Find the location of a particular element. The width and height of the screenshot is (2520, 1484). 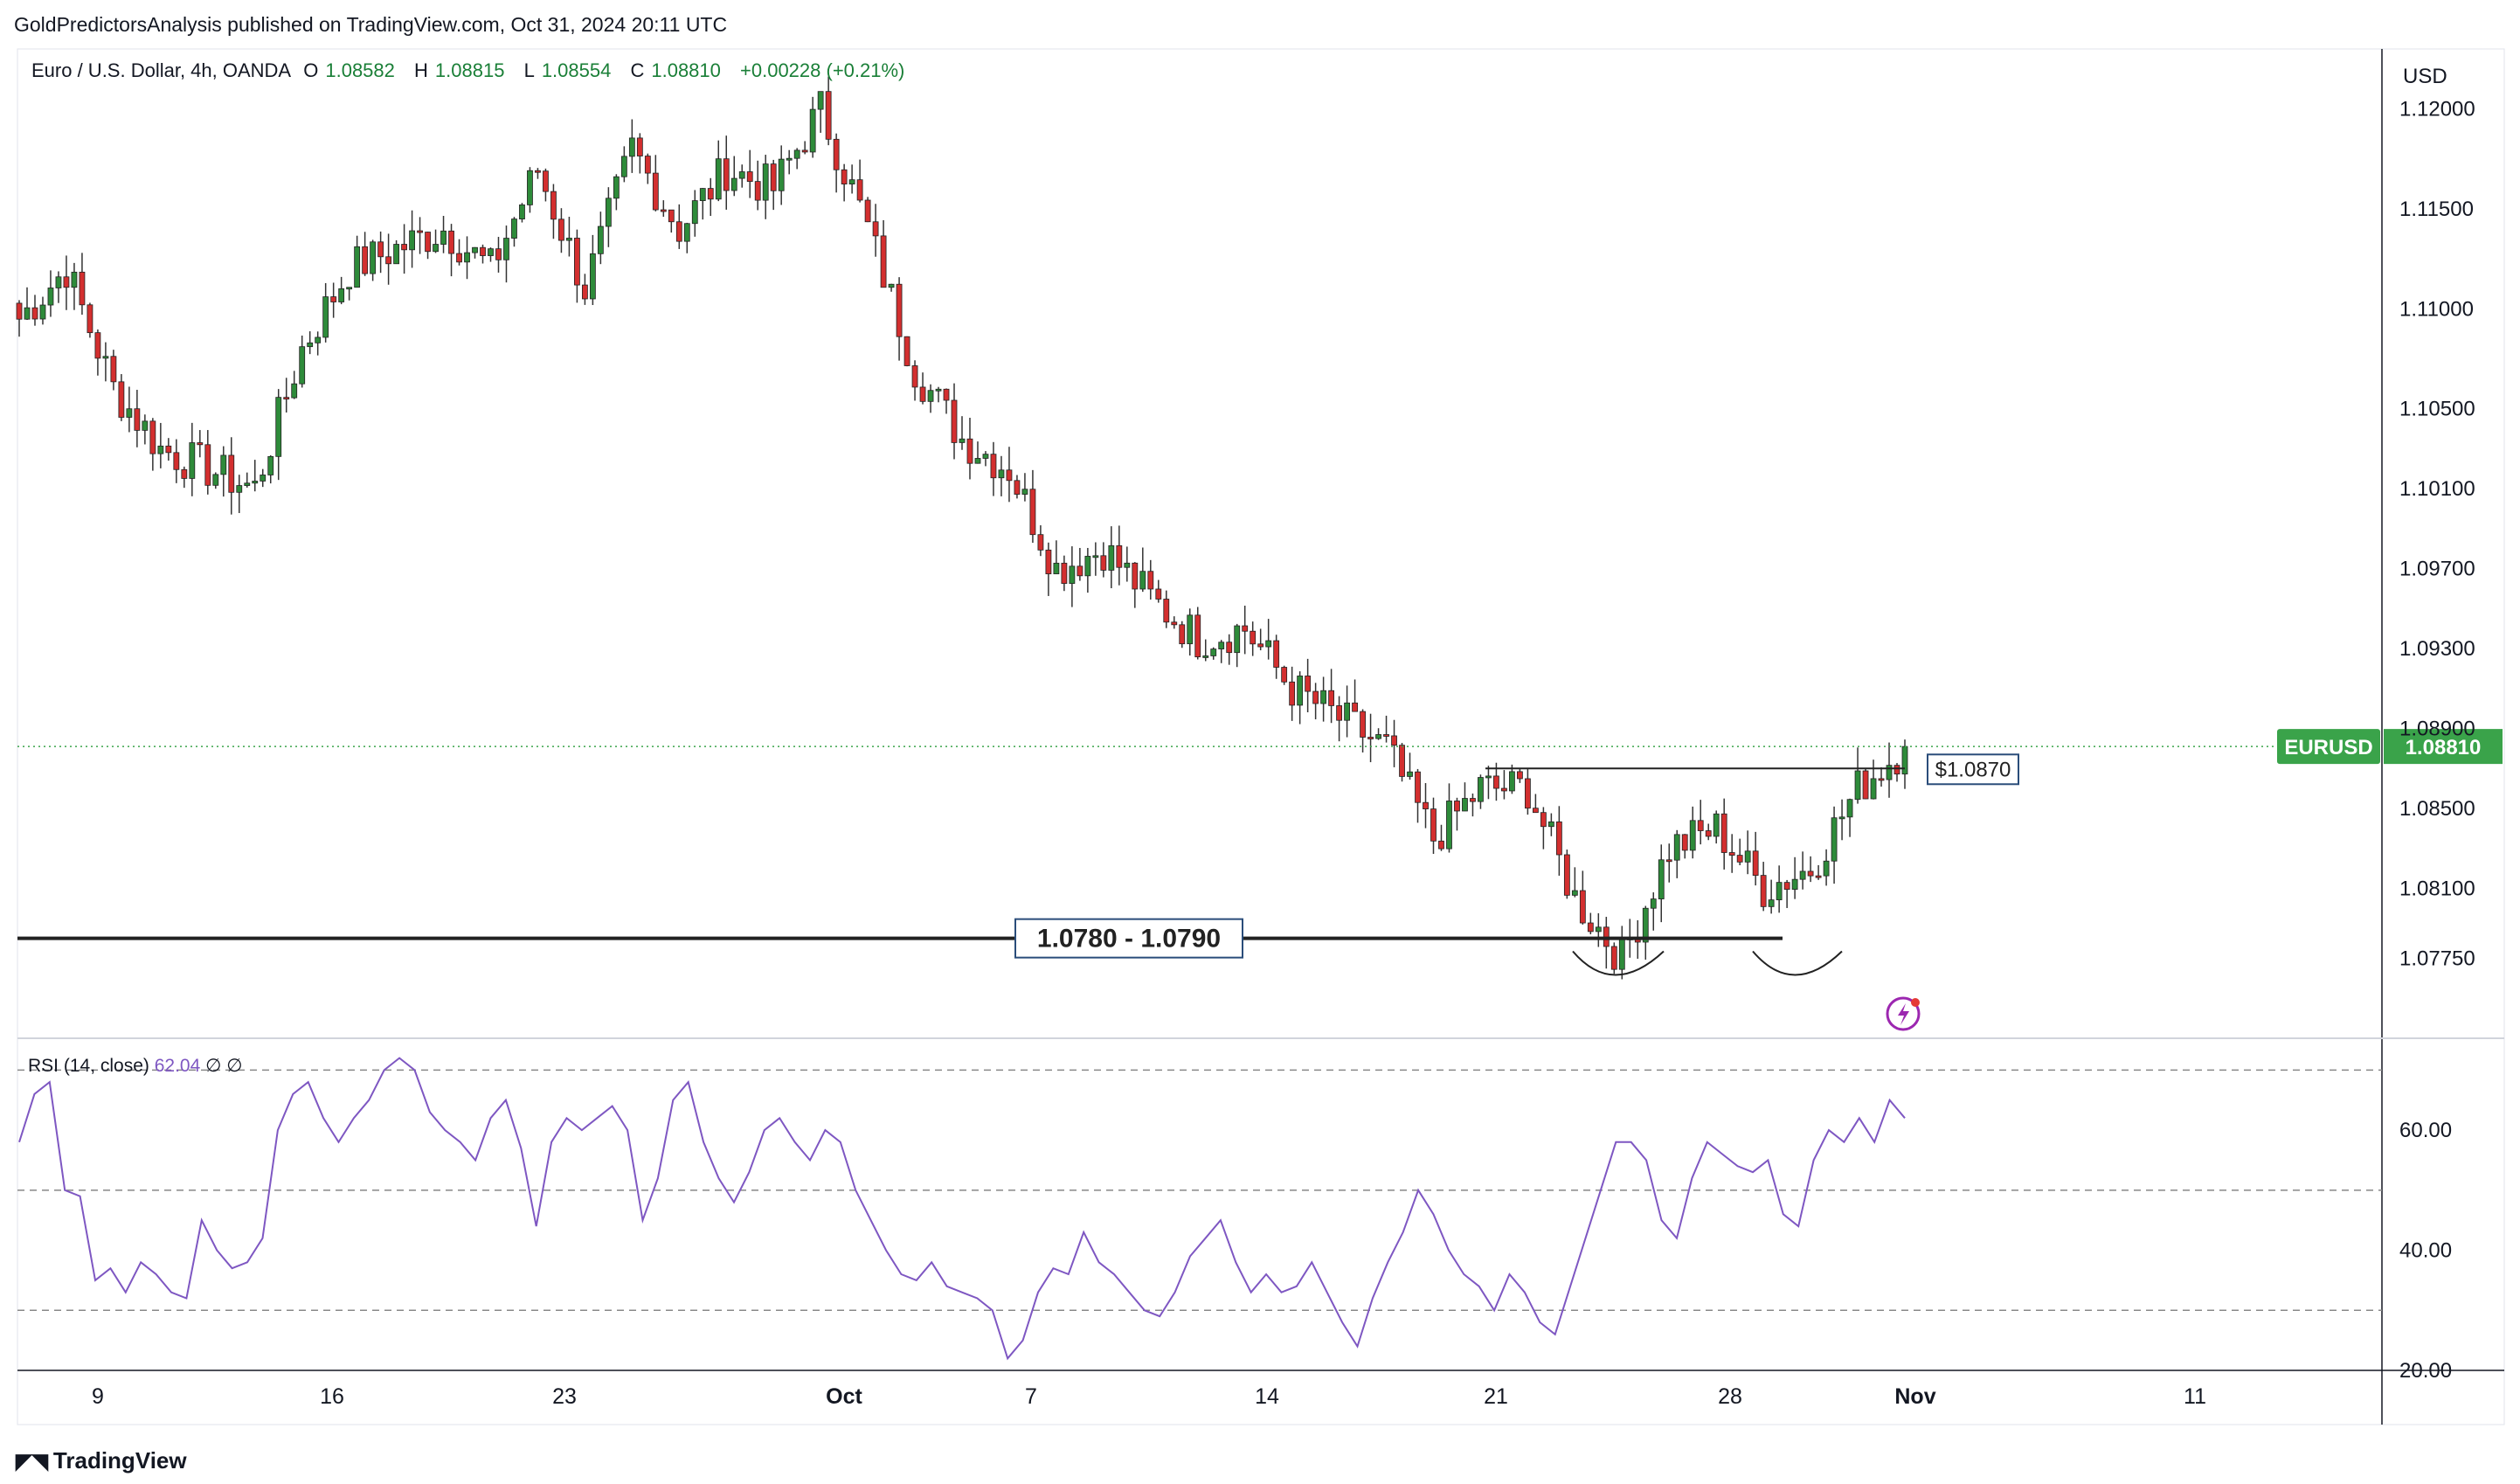

price-tick-label: 1.09300 is located at coordinates (2437, 649).